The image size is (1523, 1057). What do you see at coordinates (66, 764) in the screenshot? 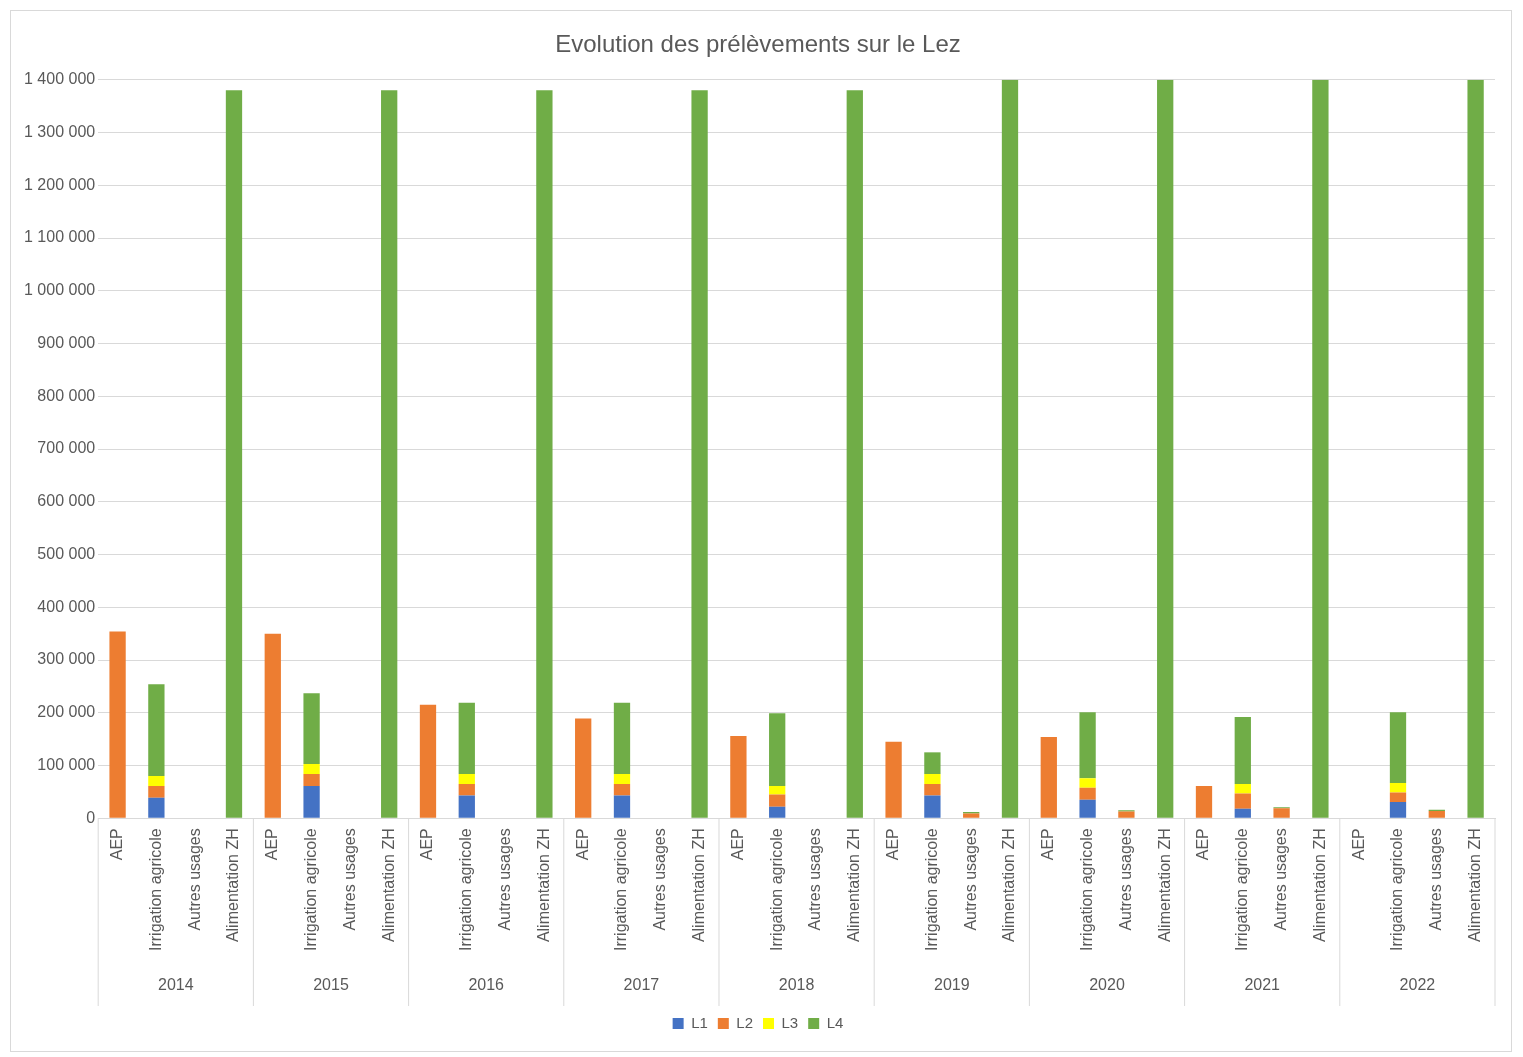
I see `y-tick-label: 100 000` at bounding box center [66, 764].